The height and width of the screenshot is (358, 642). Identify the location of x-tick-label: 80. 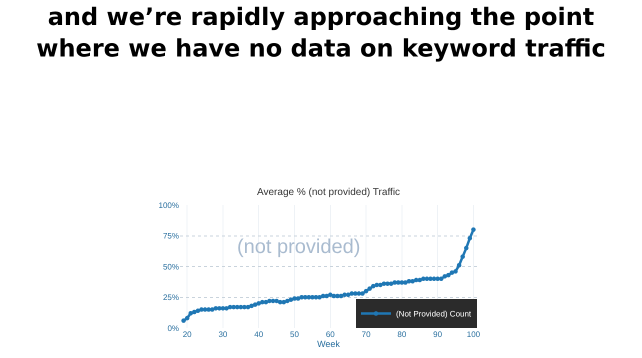
(402, 334).